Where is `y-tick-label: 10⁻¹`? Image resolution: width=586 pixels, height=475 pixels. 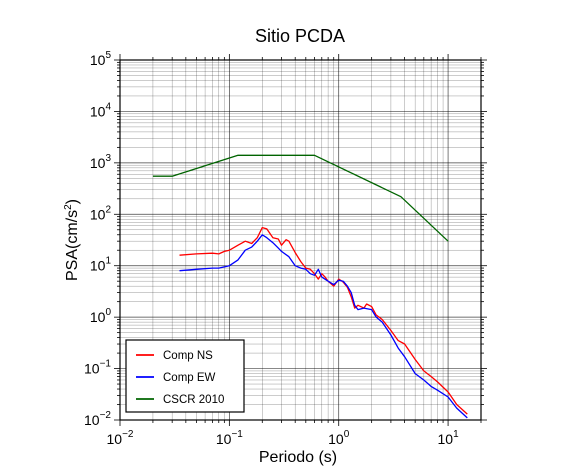
y-tick-label: 10⁻¹ is located at coordinates (97, 368).